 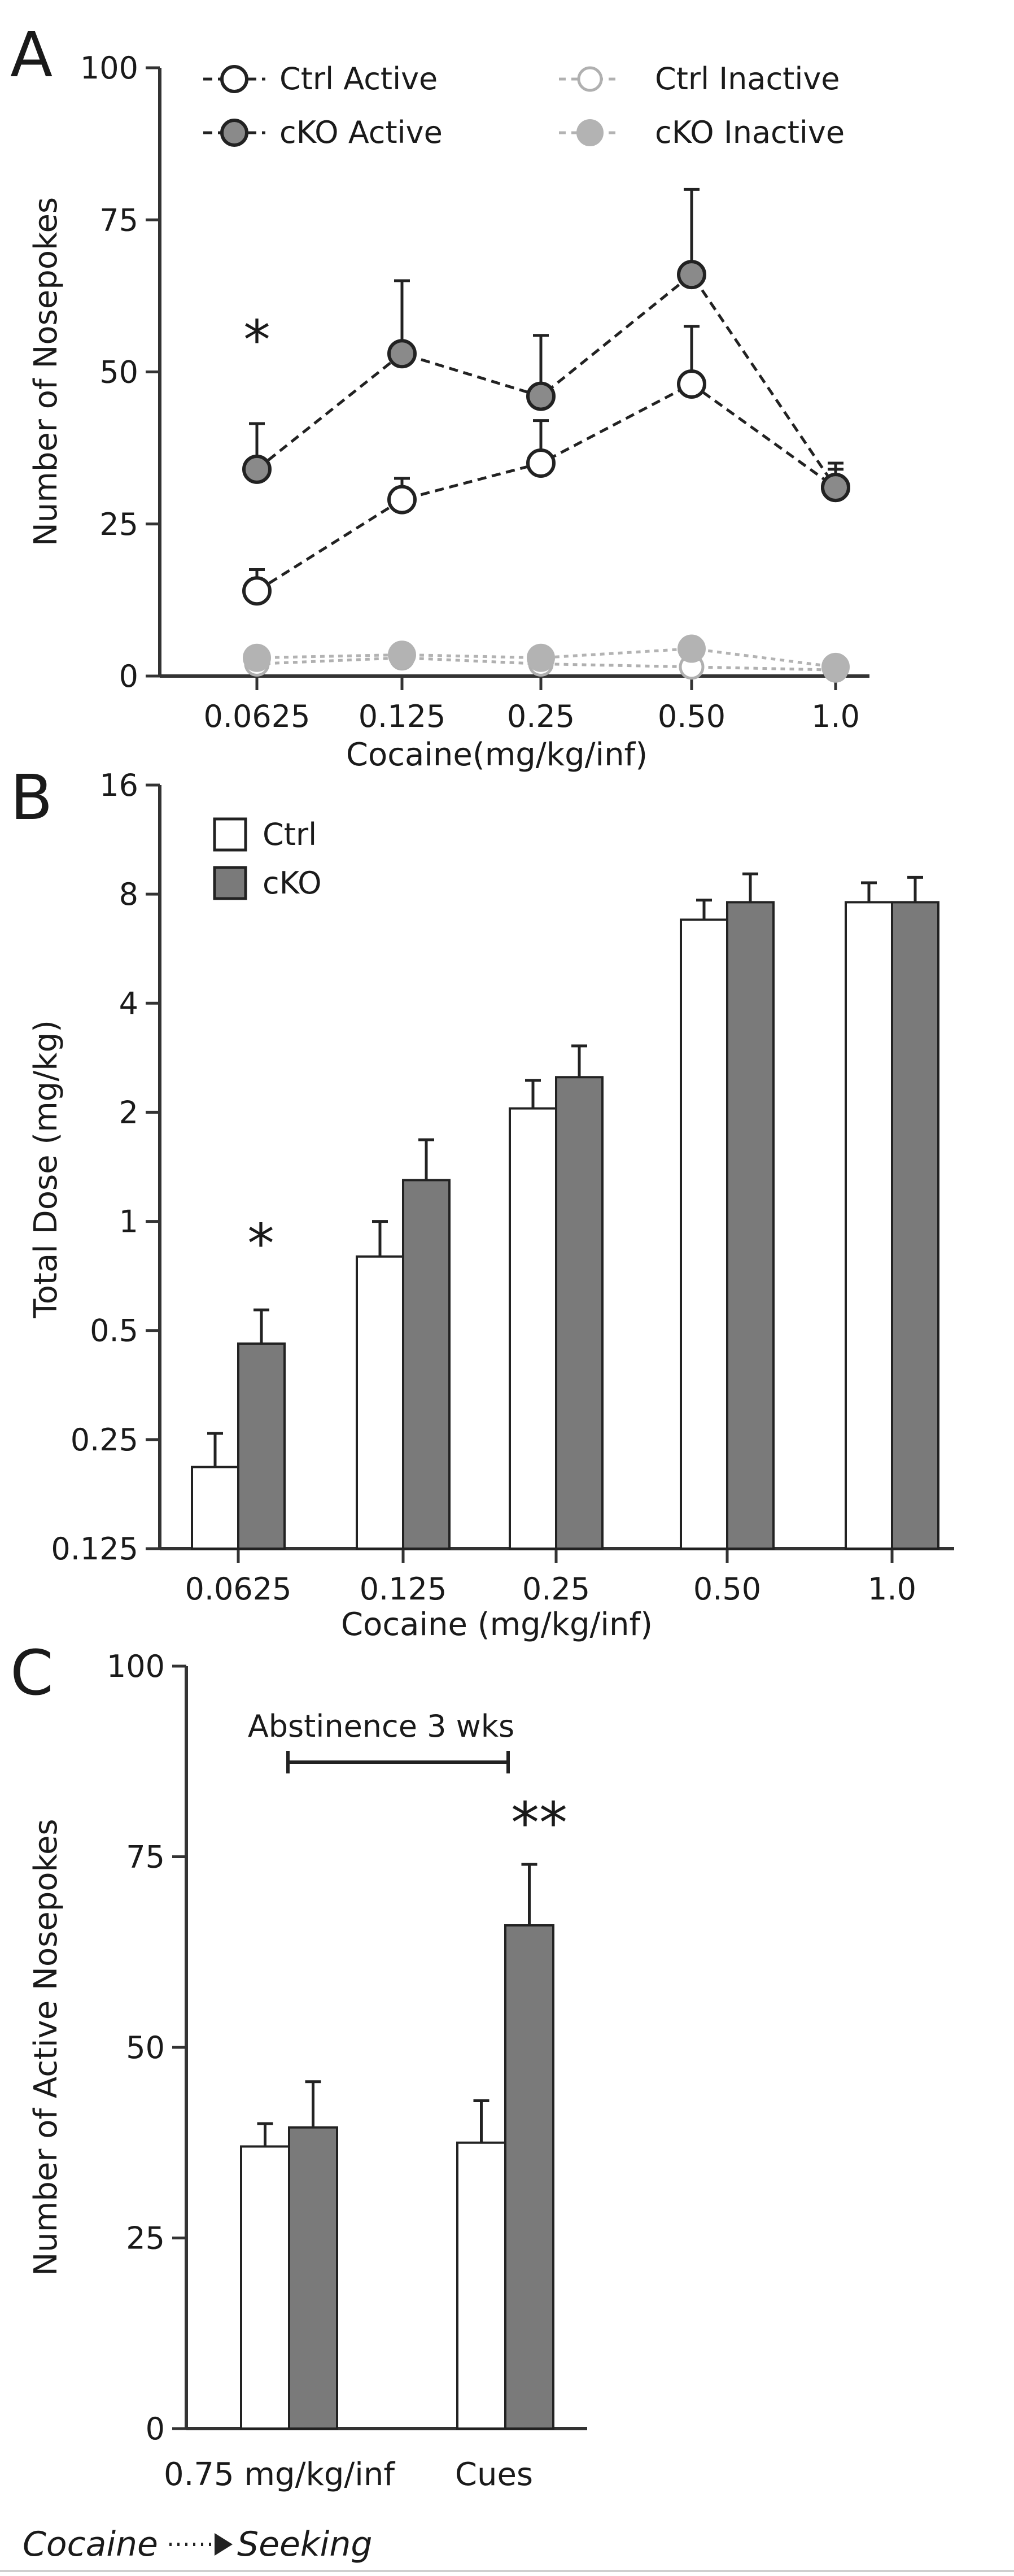 I want to click on panel-a-y-tick-label: 100, so click(x=109, y=68).